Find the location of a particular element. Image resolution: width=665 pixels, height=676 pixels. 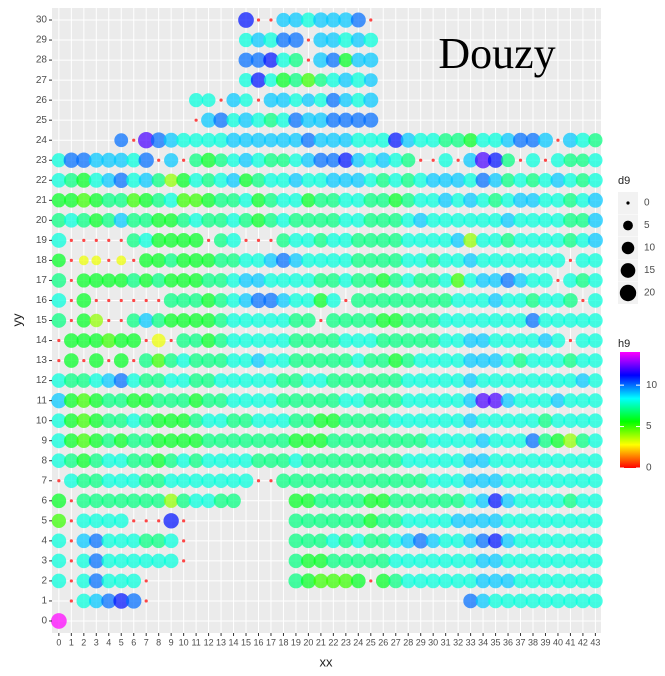

y-axis-label: yy is located at coordinates (16, 320).